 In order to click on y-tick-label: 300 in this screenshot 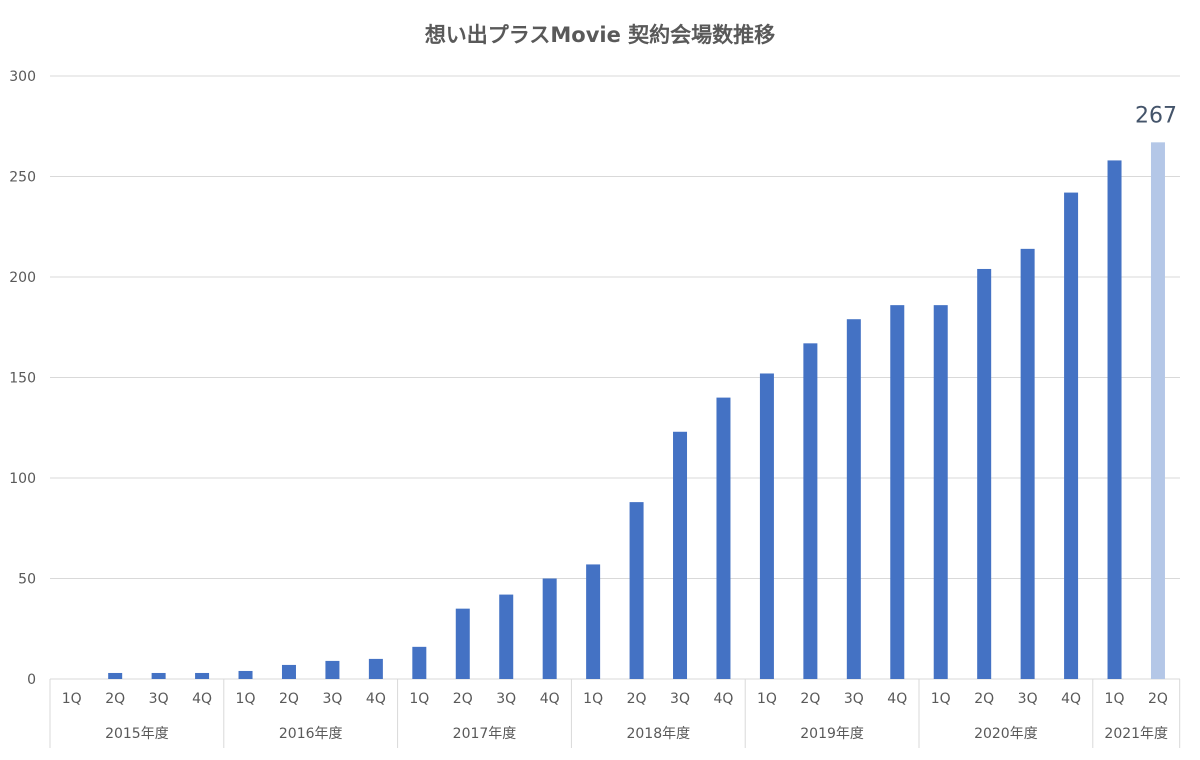, I will do `click(22, 77)`.